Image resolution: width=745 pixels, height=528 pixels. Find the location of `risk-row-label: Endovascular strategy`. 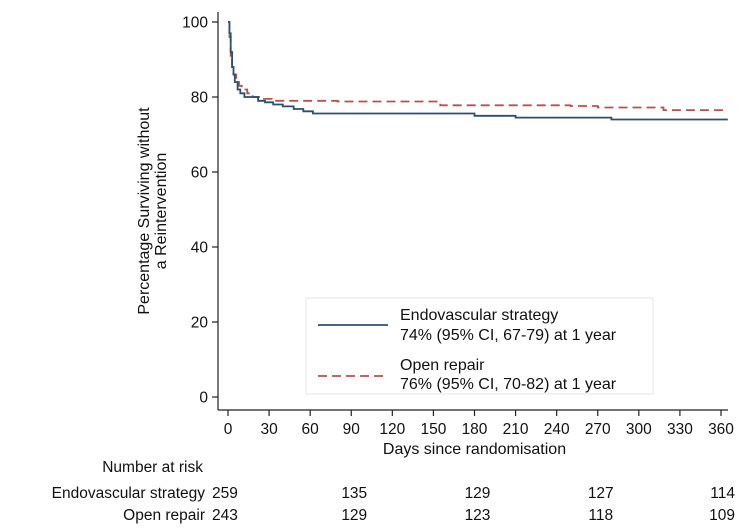

risk-row-label: Endovascular strategy is located at coordinates (129, 493).